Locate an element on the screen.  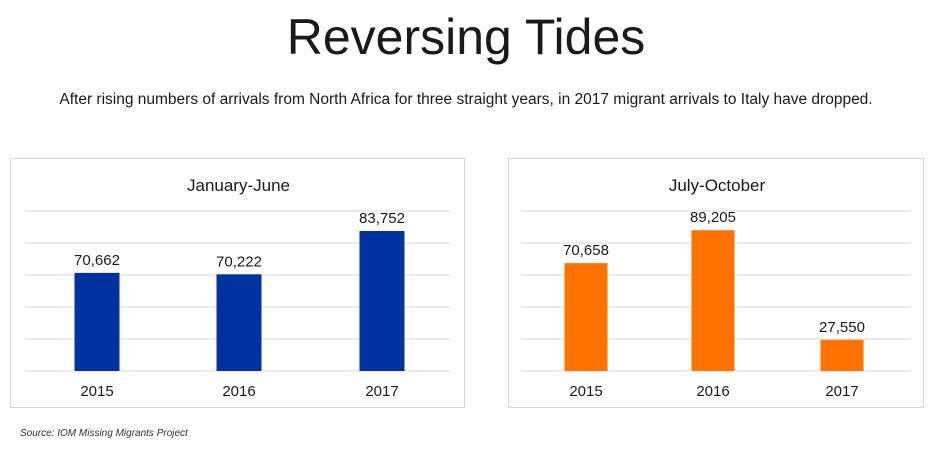
source-note: Source: IOM Missing Migrants Project is located at coordinates (104, 433).